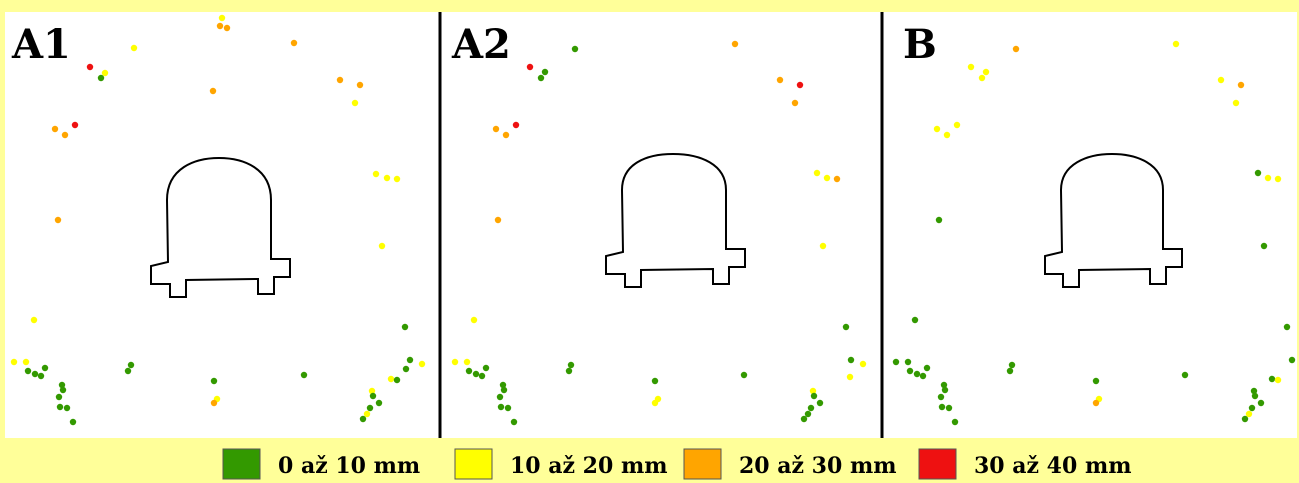 The image size is (1299, 483). Describe the element at coordinates (702, 464) in the screenshot. I see `legend-swatch-orange` at that location.